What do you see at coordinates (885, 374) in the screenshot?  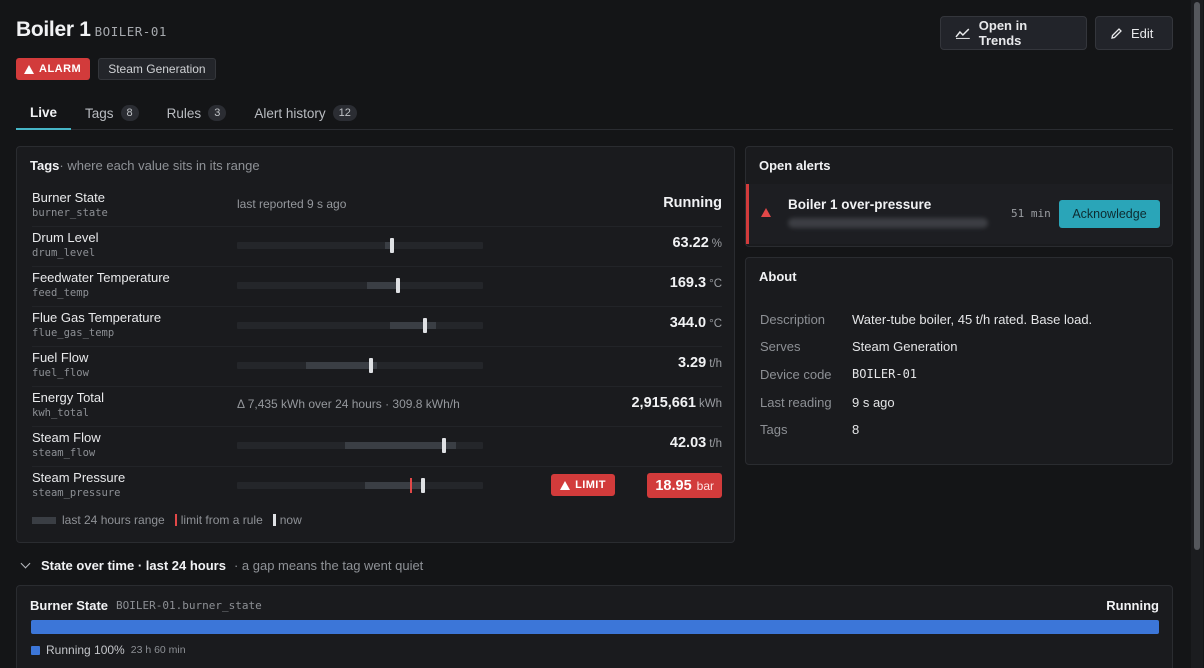 I see `about-value: BOILER-01` at bounding box center [885, 374].